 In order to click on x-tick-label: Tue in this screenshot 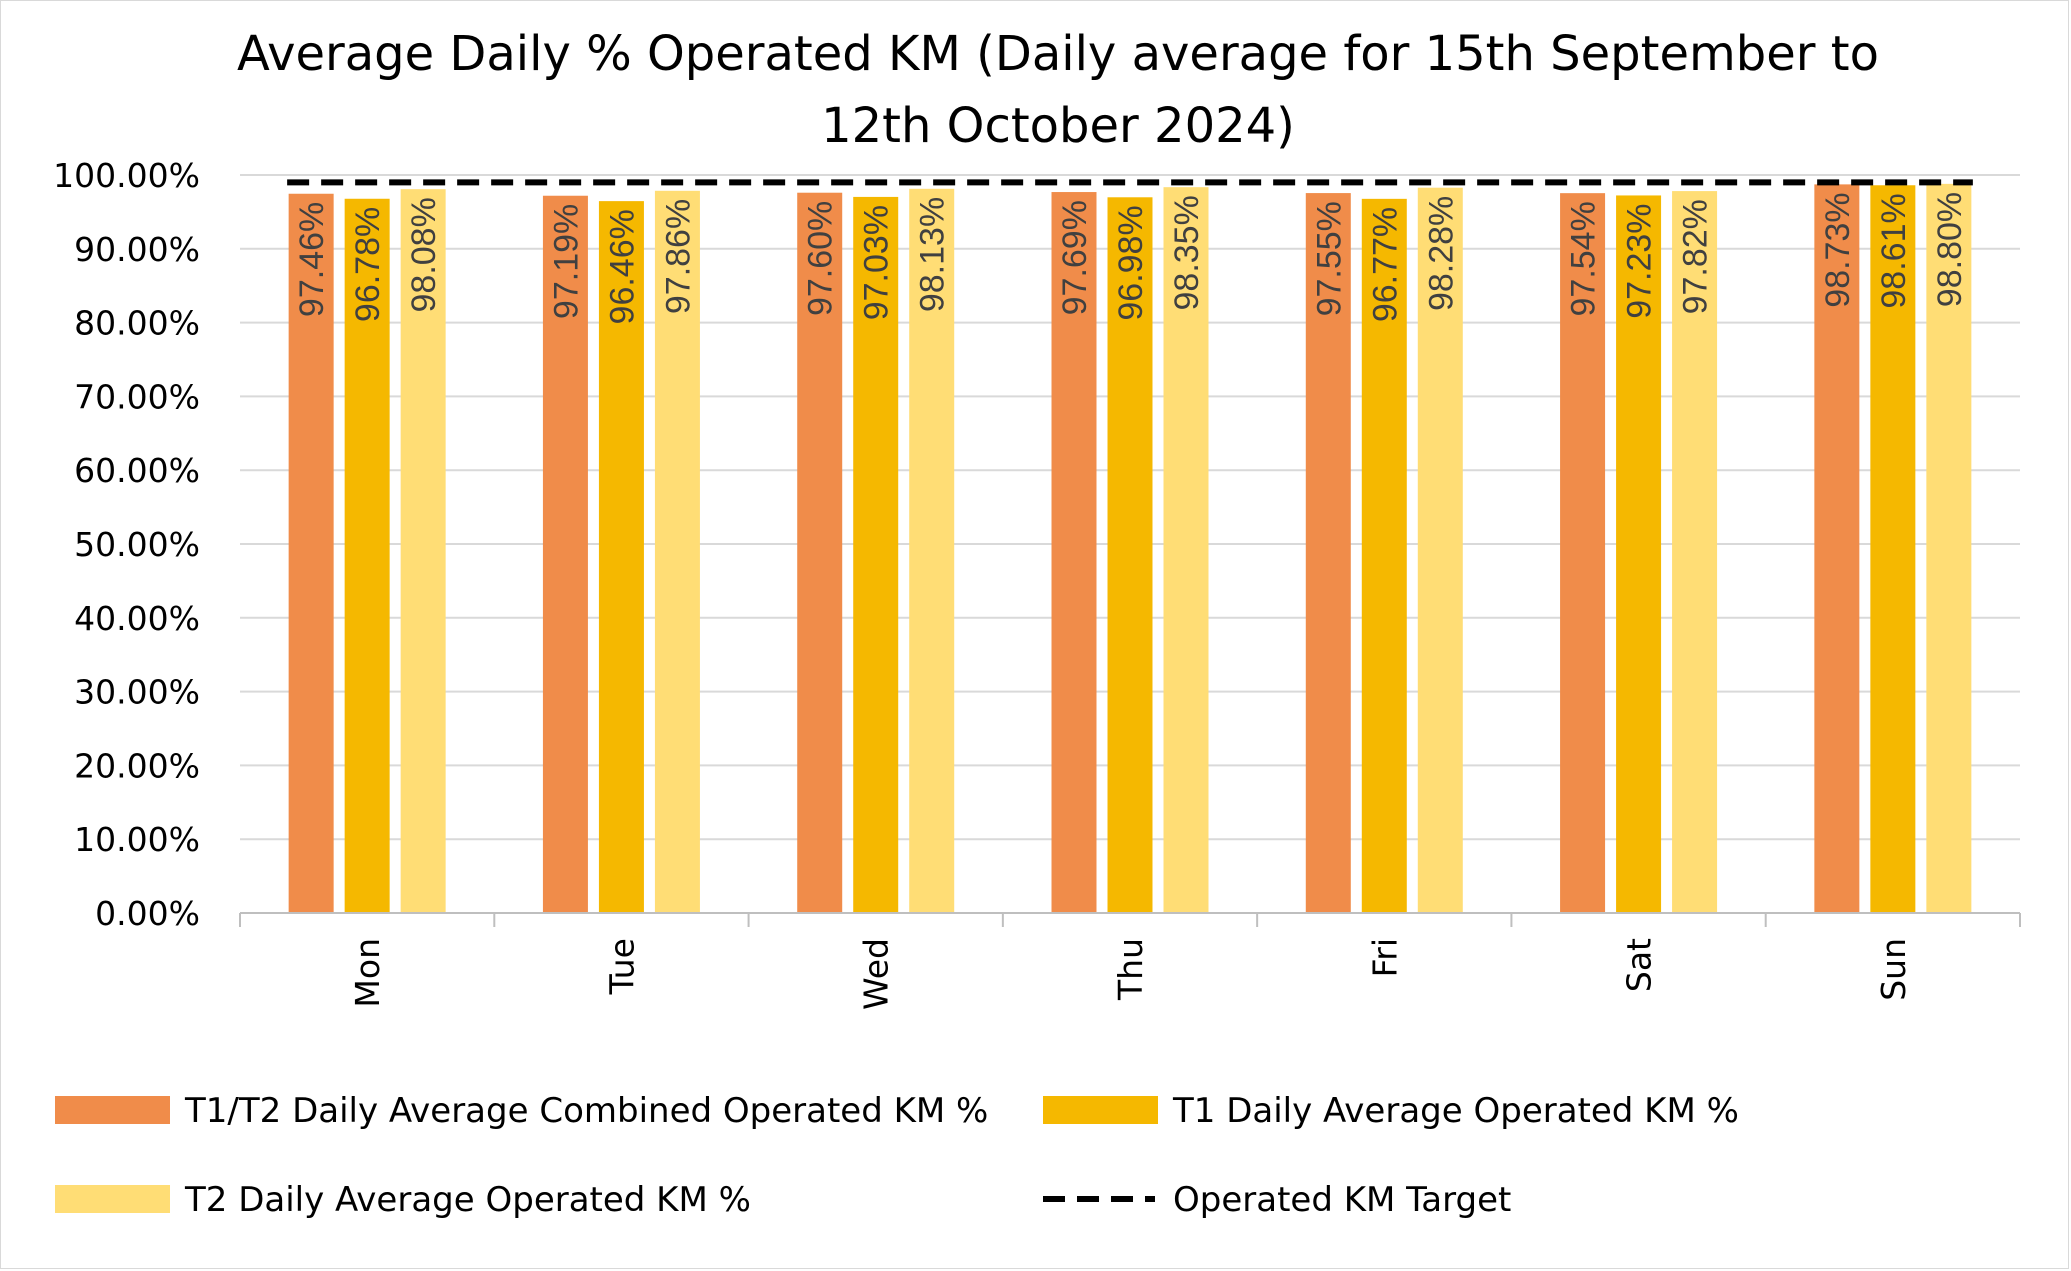, I will do `click(621, 966)`.